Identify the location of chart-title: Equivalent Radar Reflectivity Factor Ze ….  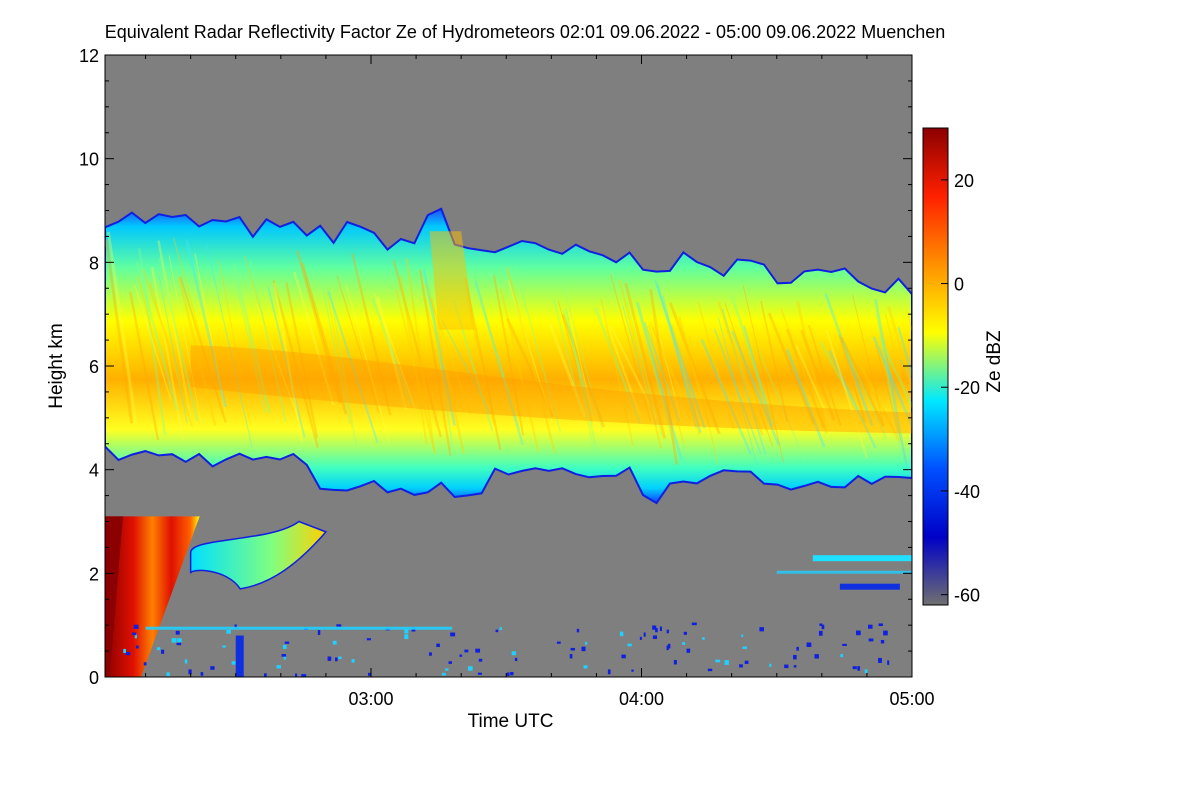
(525, 32).